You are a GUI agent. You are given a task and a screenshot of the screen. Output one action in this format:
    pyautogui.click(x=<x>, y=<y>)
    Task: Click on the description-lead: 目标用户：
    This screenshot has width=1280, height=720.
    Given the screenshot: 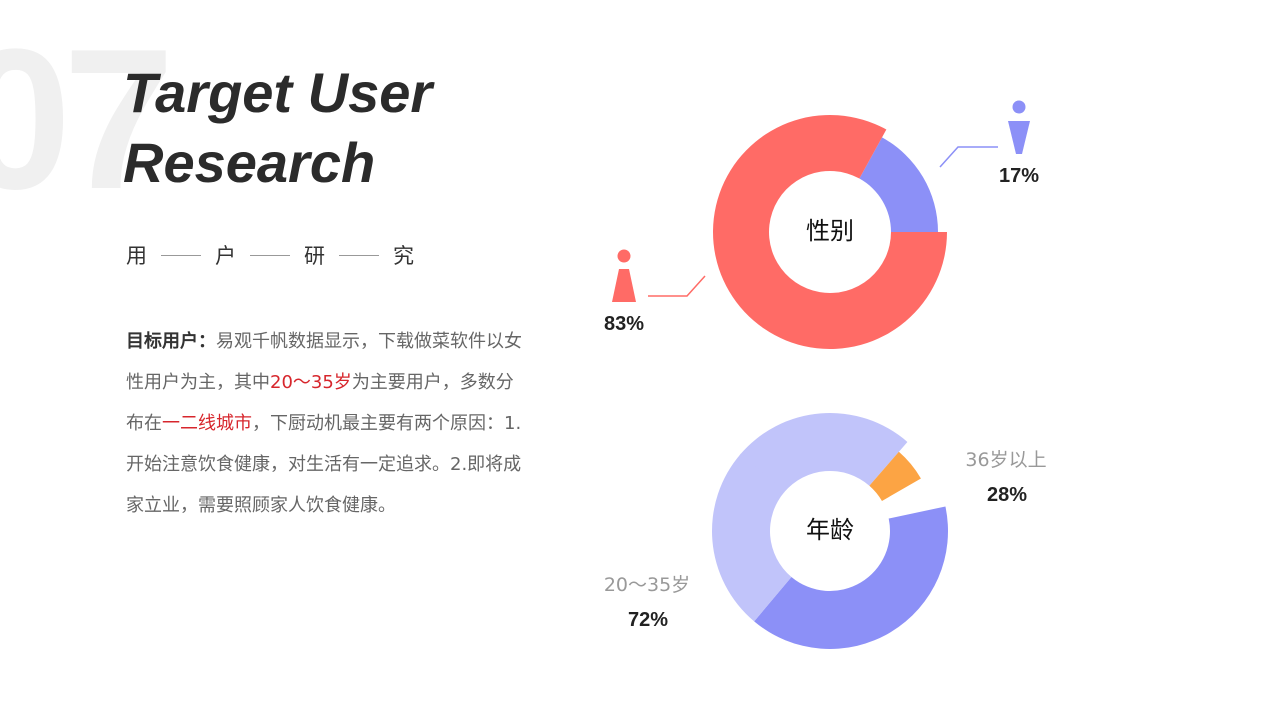 What is the action you would take?
    pyautogui.click(x=171, y=341)
    